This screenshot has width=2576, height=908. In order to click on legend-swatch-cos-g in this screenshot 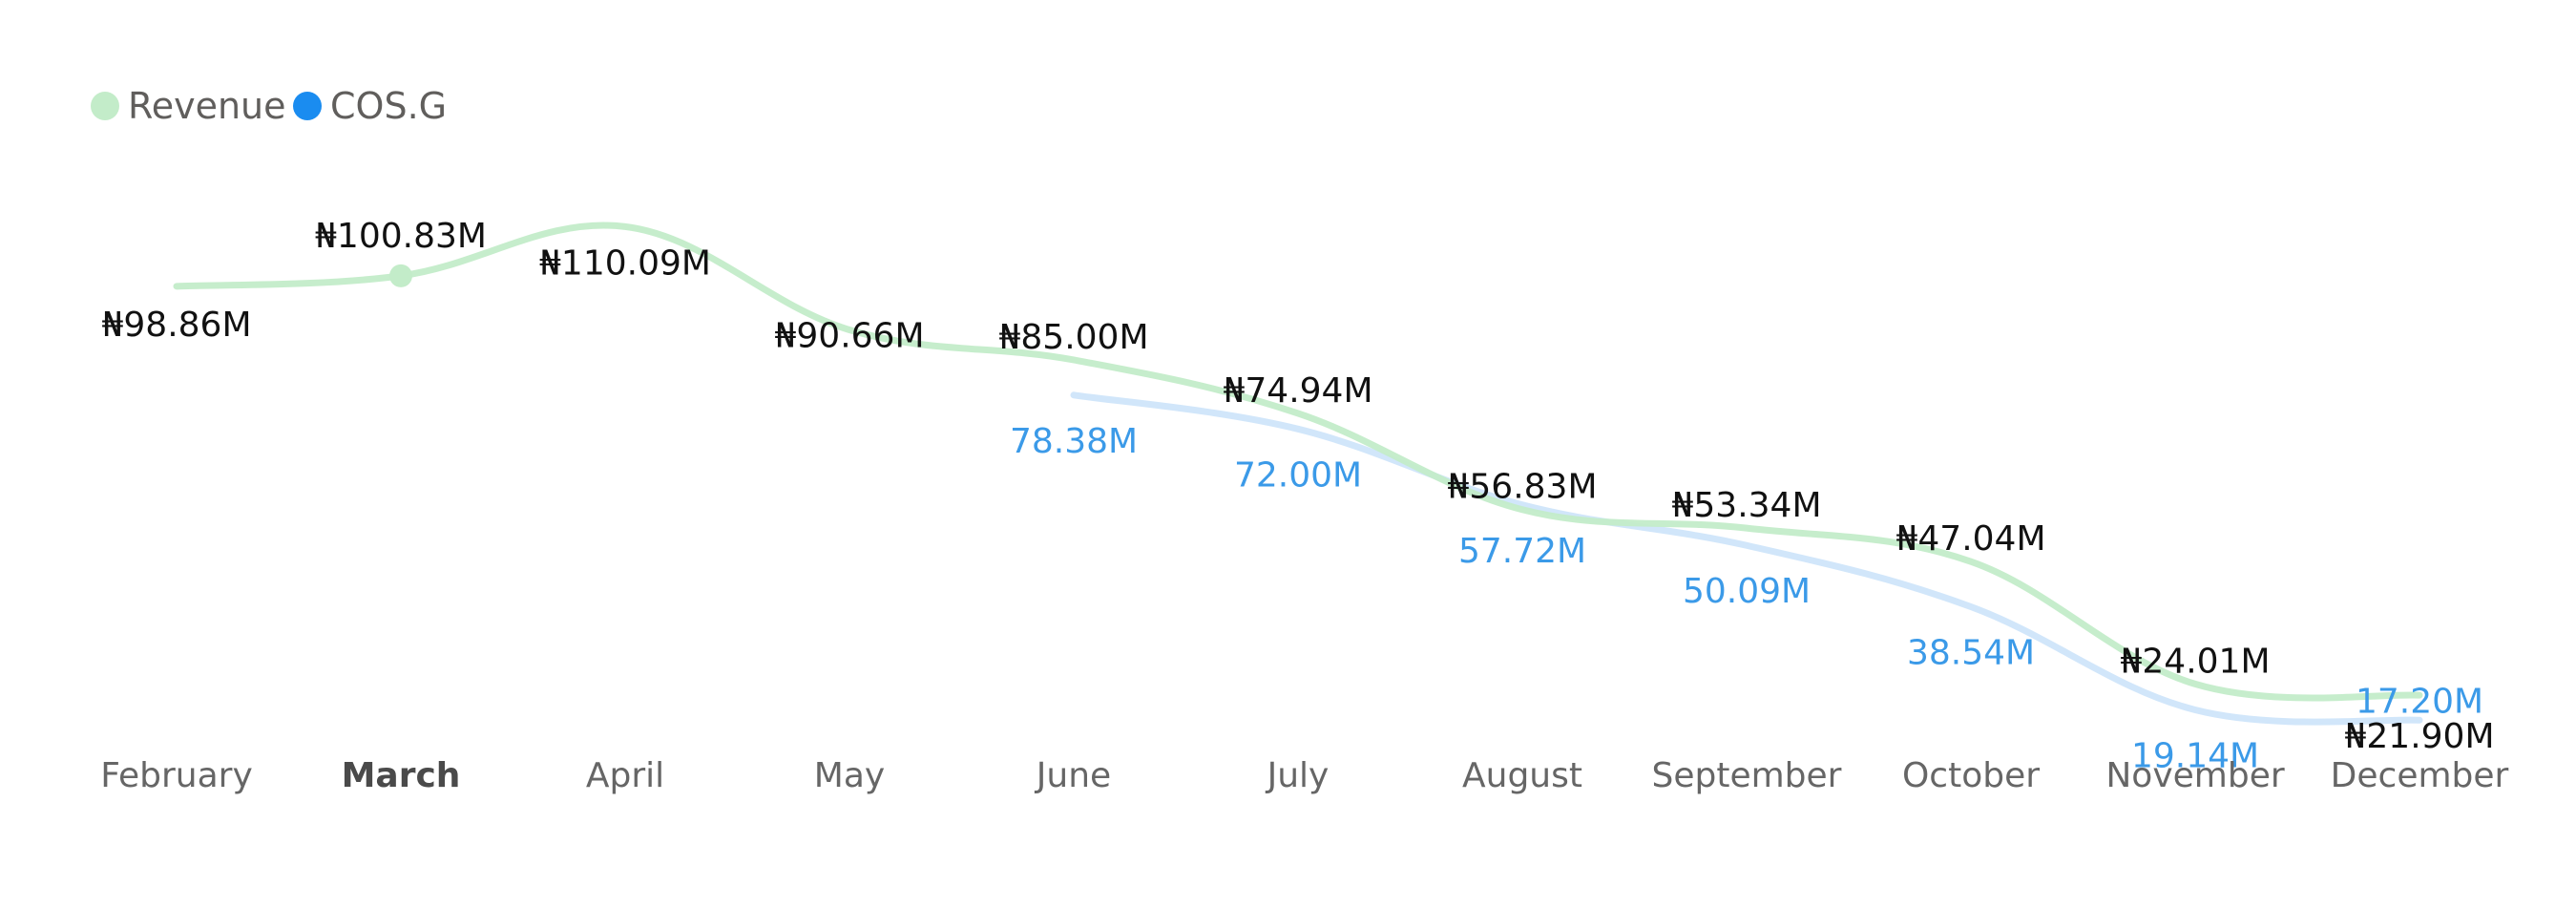, I will do `click(307, 106)`.